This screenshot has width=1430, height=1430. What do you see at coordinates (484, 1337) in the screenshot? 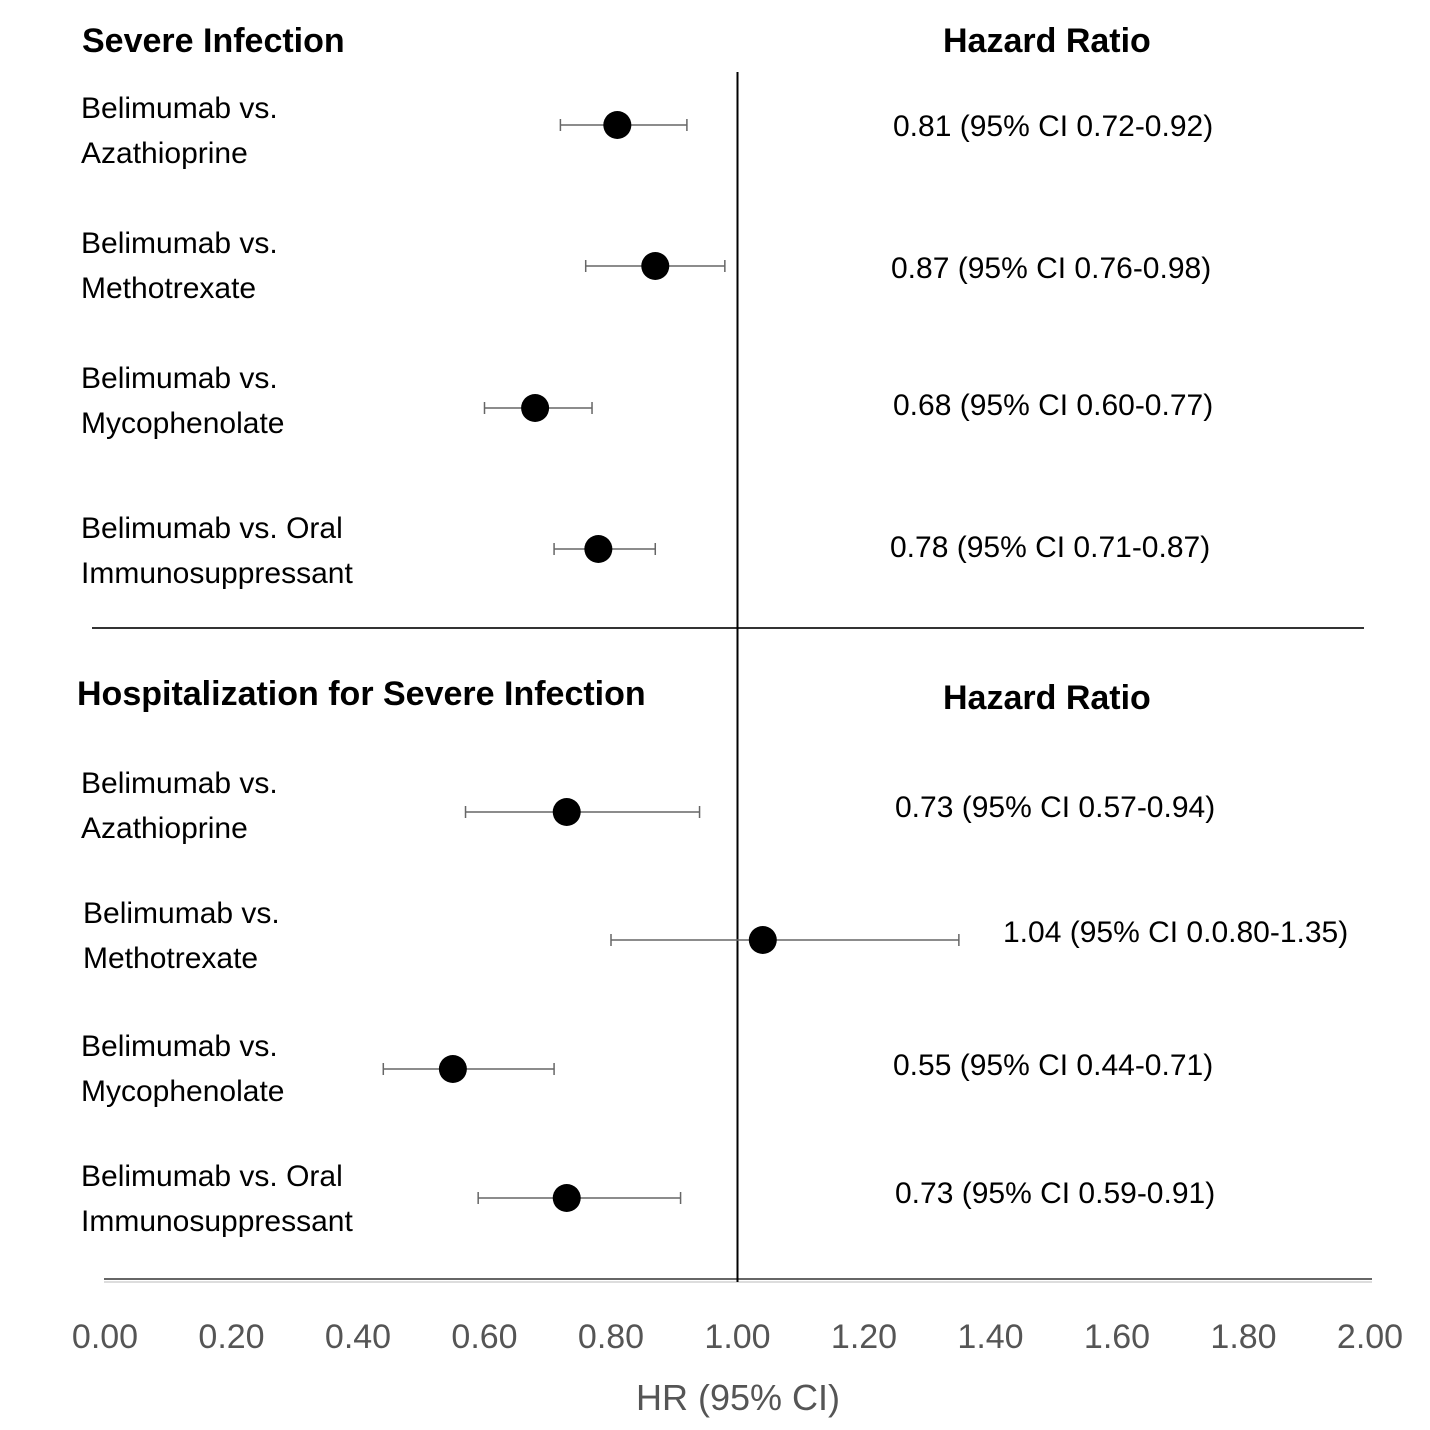
I see `x-tick-label: 0.60` at bounding box center [484, 1337].